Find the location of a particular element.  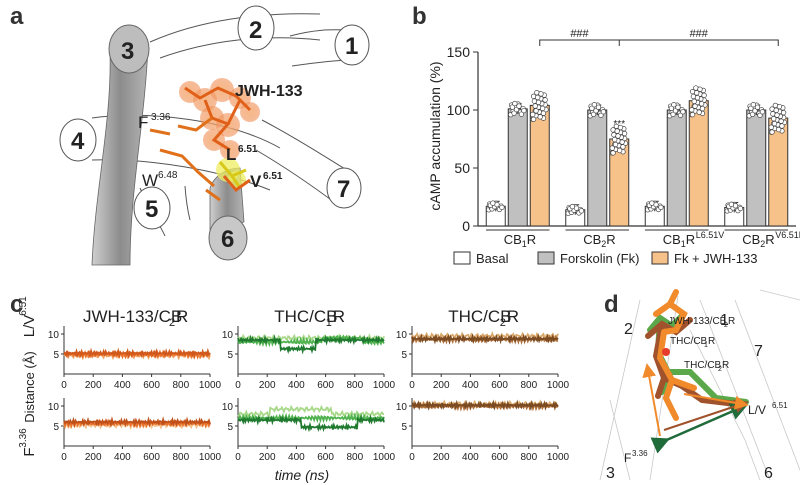

distance-arrow-jwh is located at coordinates (651, 400).